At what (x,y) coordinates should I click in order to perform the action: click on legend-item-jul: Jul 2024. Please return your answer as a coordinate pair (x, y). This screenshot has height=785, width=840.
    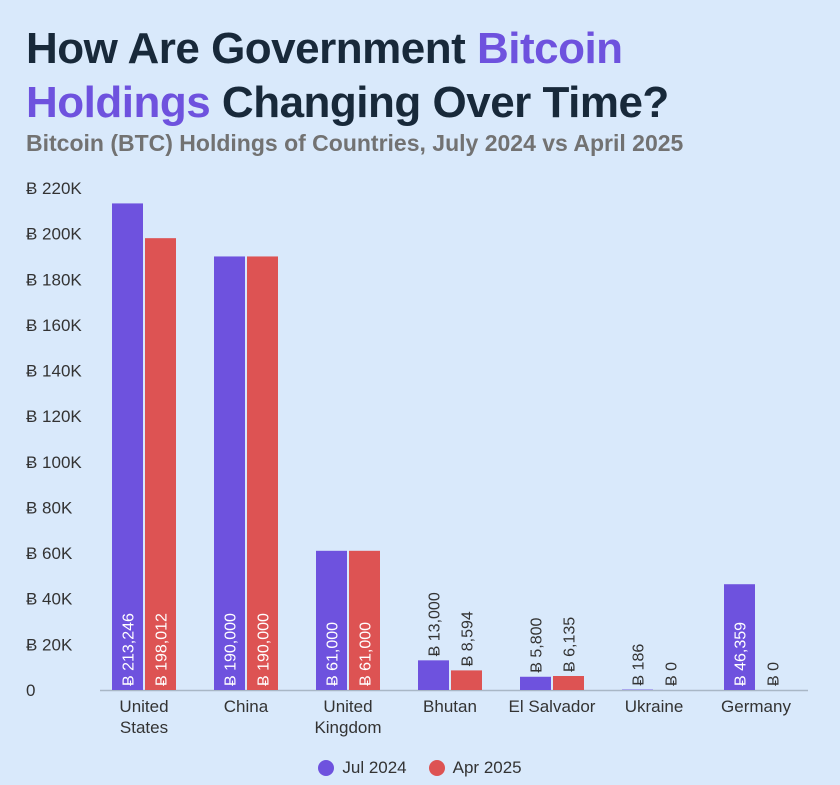
    Looking at the image, I should click on (362, 768).